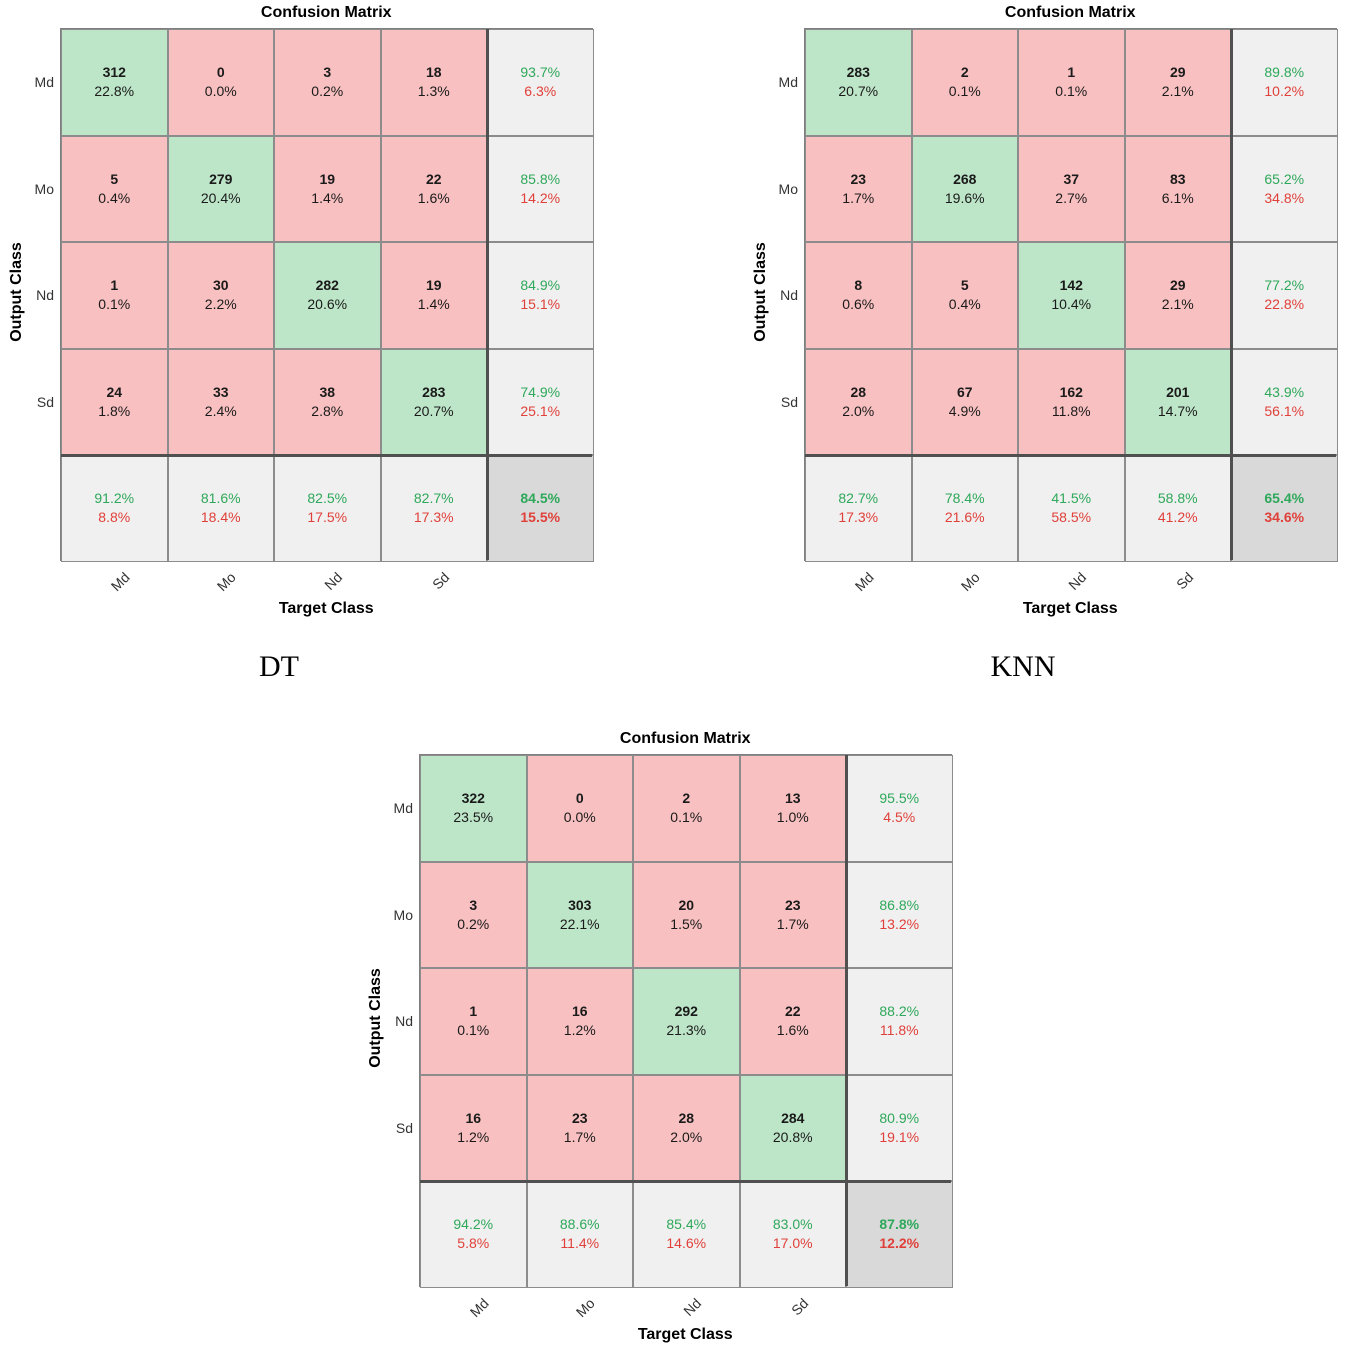 The image size is (1345, 1366). Describe the element at coordinates (433, 188) in the screenshot. I see `matrix-cell: 22 1.6%` at that location.